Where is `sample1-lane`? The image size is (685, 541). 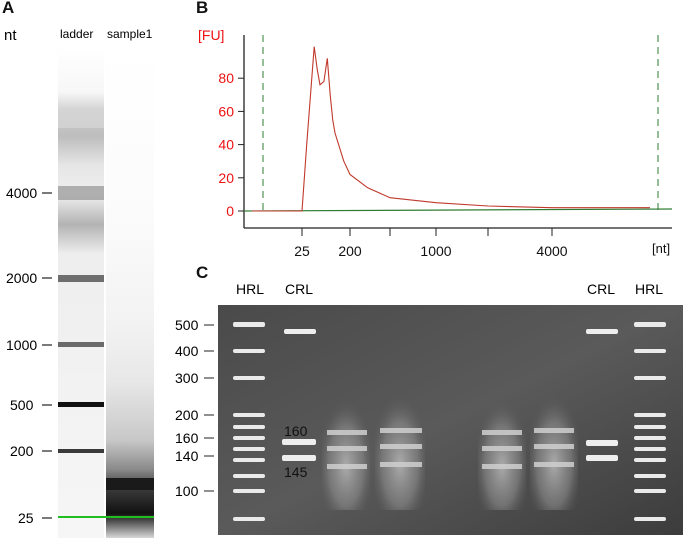 sample1-lane is located at coordinates (130, 293).